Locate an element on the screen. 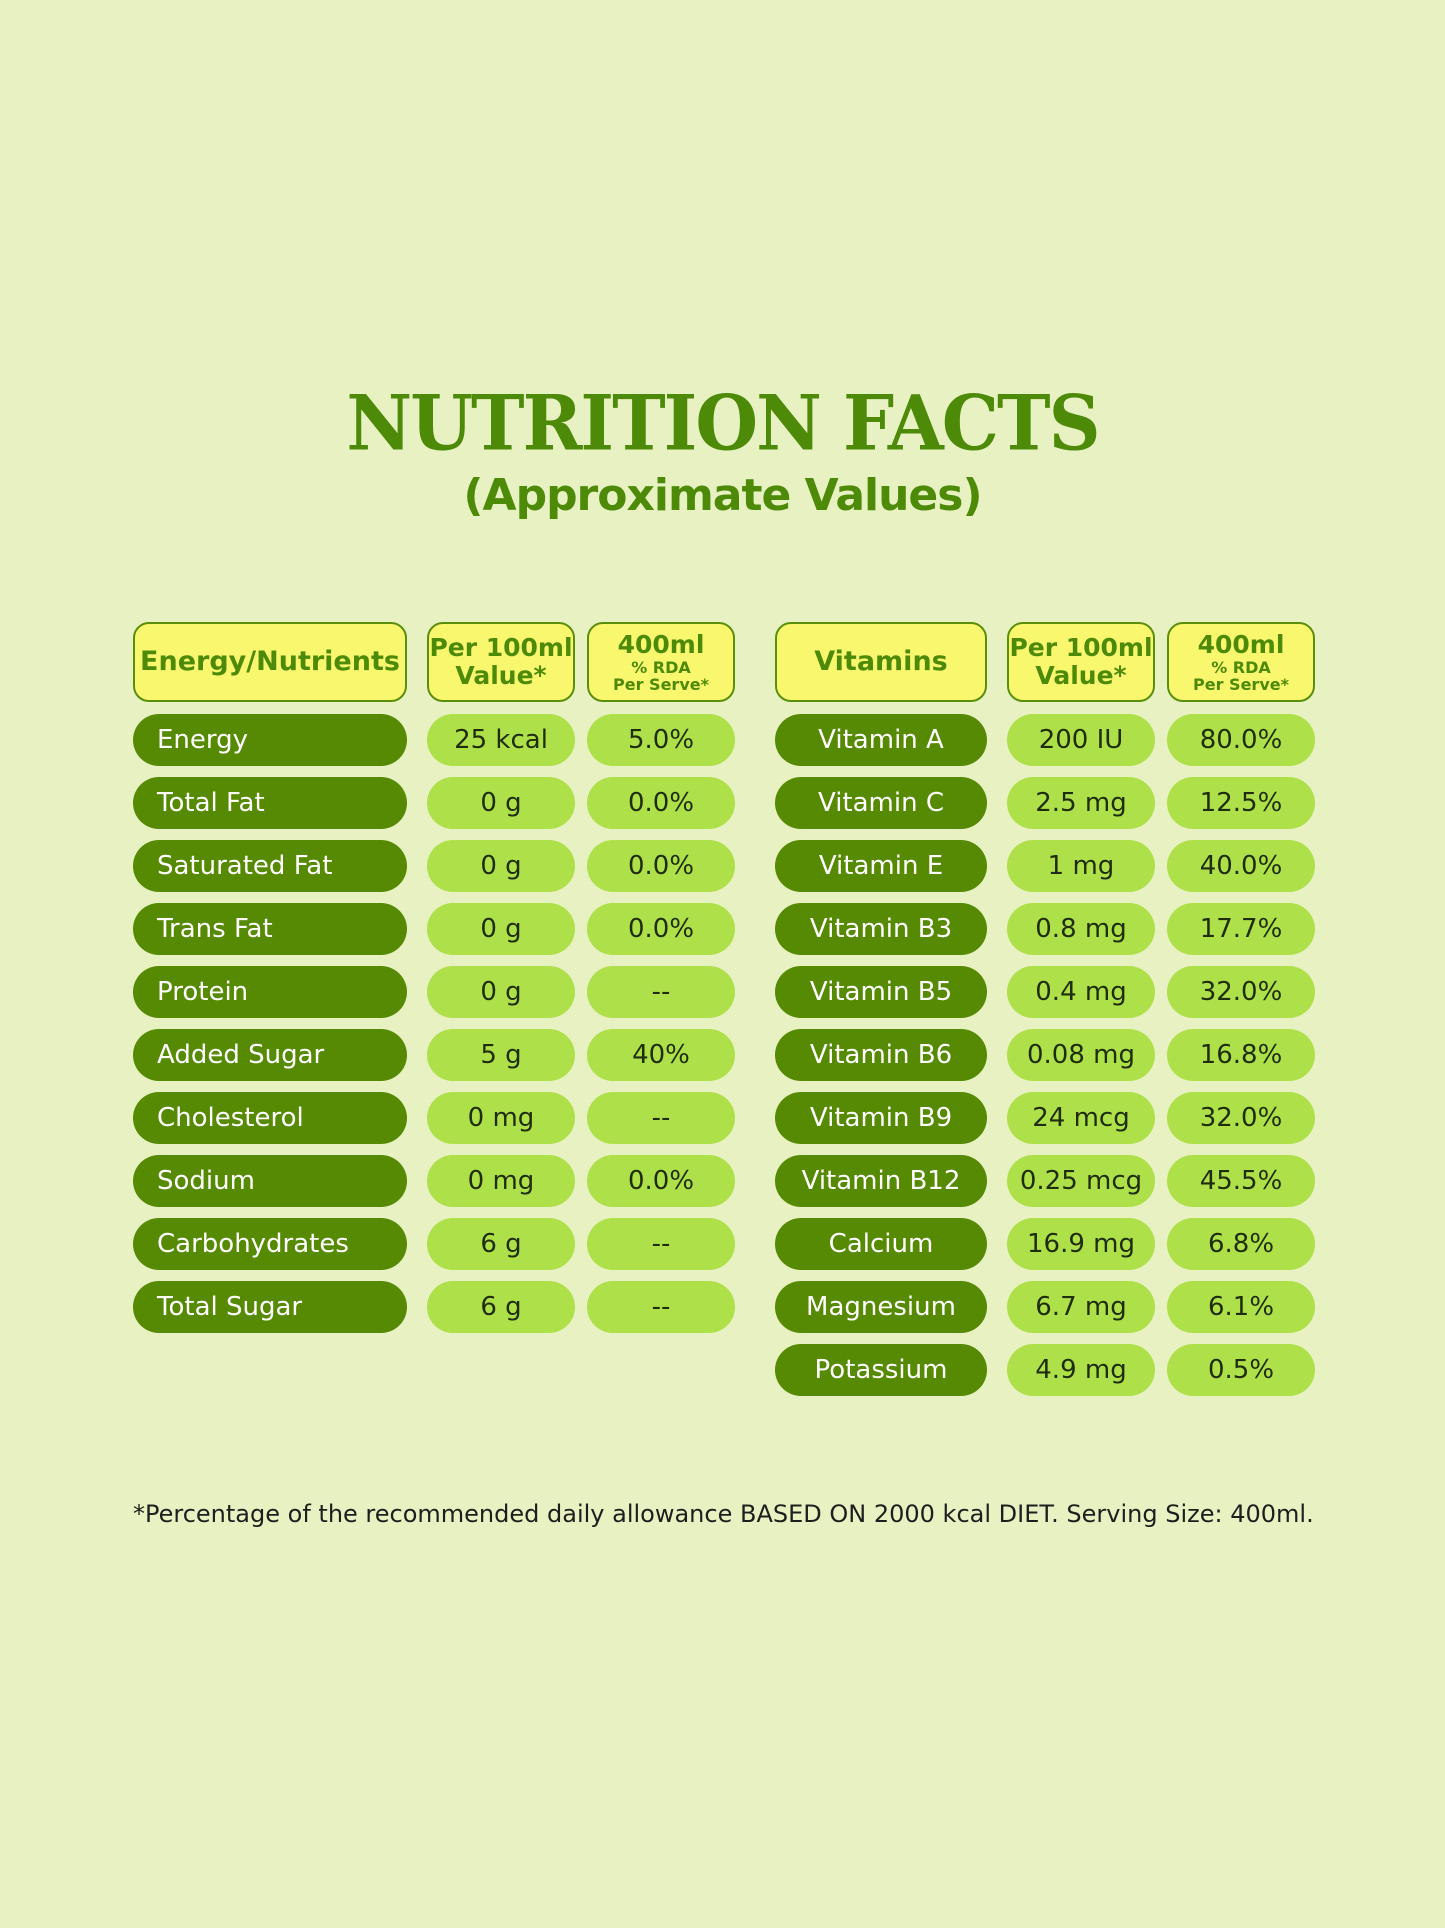  nutrient-name: Vitamin B9 is located at coordinates (881, 1118).